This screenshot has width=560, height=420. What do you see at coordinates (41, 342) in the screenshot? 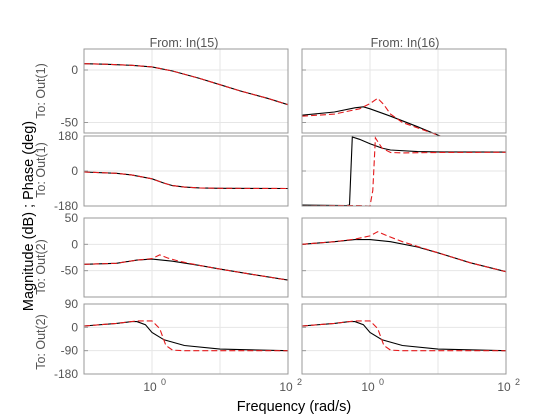
I see `row-label-4: To: Out(2)` at bounding box center [41, 342].